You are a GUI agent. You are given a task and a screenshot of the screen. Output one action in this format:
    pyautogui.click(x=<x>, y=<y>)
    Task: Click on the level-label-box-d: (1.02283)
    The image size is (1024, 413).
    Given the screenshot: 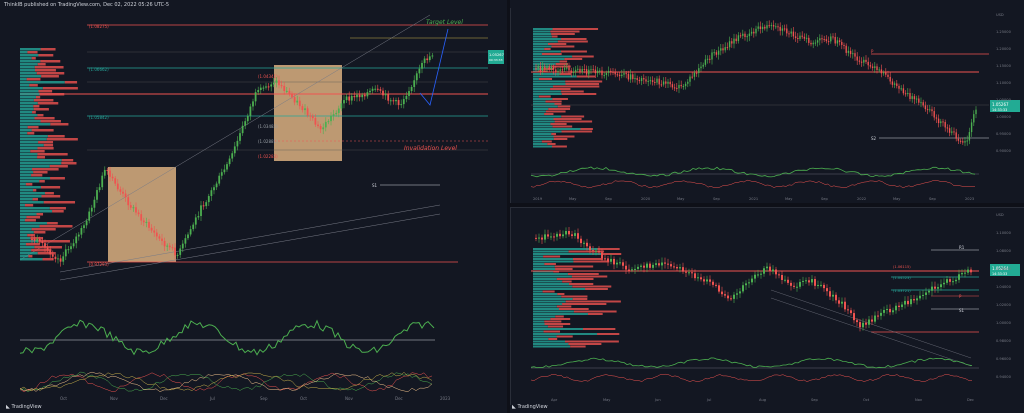 What is the action you would take?
    pyautogui.click(x=268, y=156)
    